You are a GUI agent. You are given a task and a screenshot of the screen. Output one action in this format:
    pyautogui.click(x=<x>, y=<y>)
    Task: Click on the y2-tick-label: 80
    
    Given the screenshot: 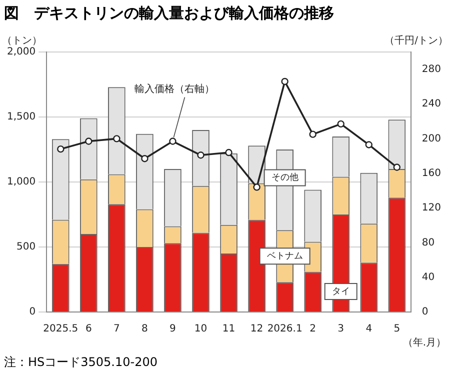 What is the action you would take?
    pyautogui.click(x=428, y=242)
    